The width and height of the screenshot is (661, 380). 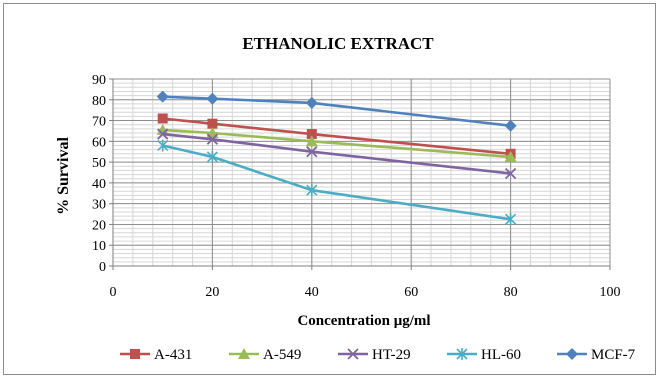 What do you see at coordinates (391, 355) in the screenshot?
I see `legend-label: HT-29` at bounding box center [391, 355].